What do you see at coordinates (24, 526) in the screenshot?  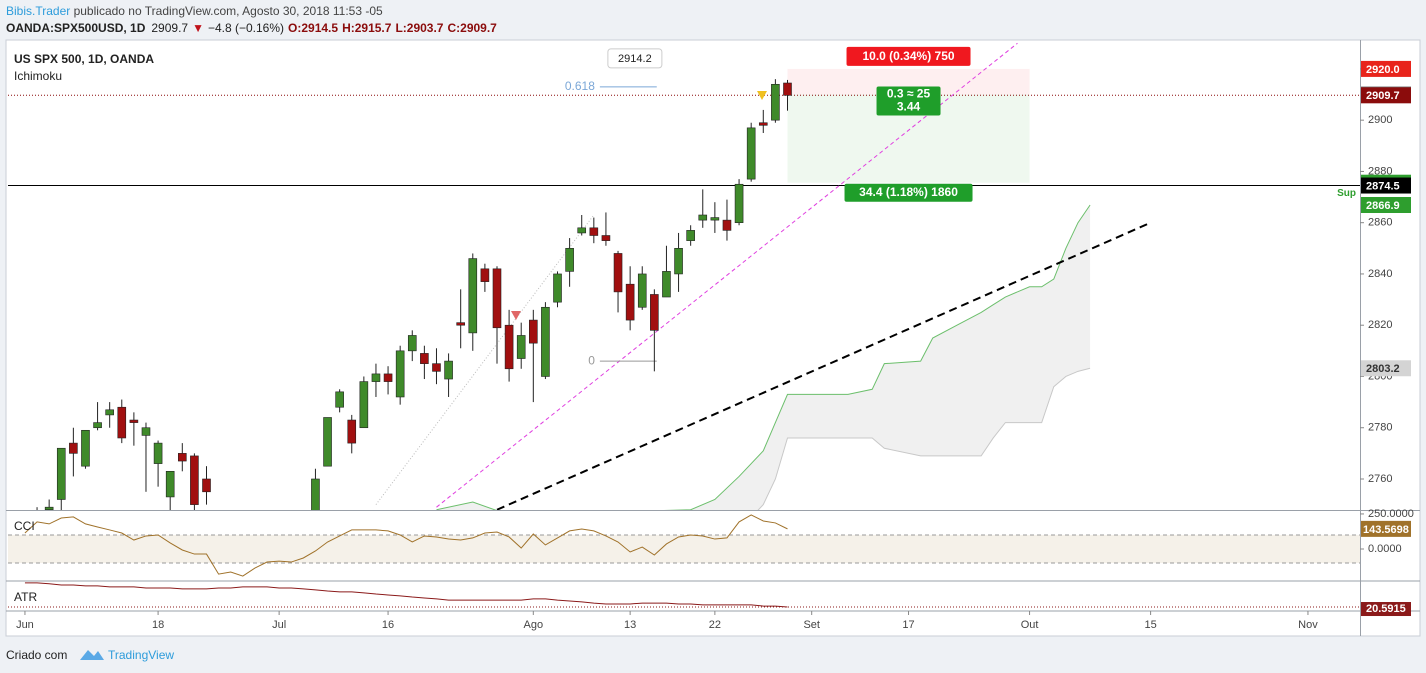 I see `cci-label: CCI` at bounding box center [24, 526].